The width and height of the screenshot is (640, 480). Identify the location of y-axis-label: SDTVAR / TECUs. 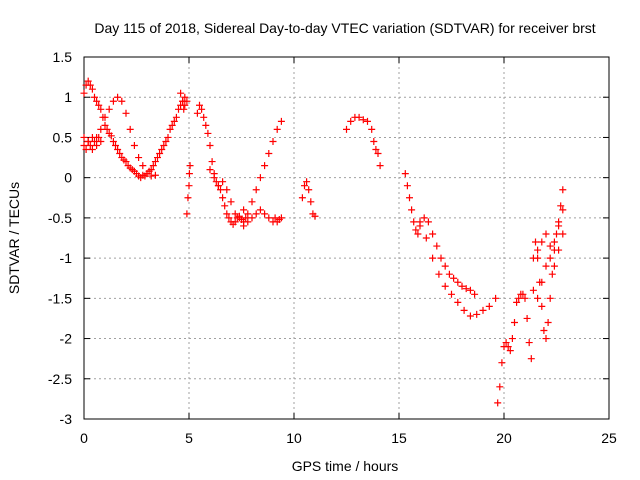
(14, 238).